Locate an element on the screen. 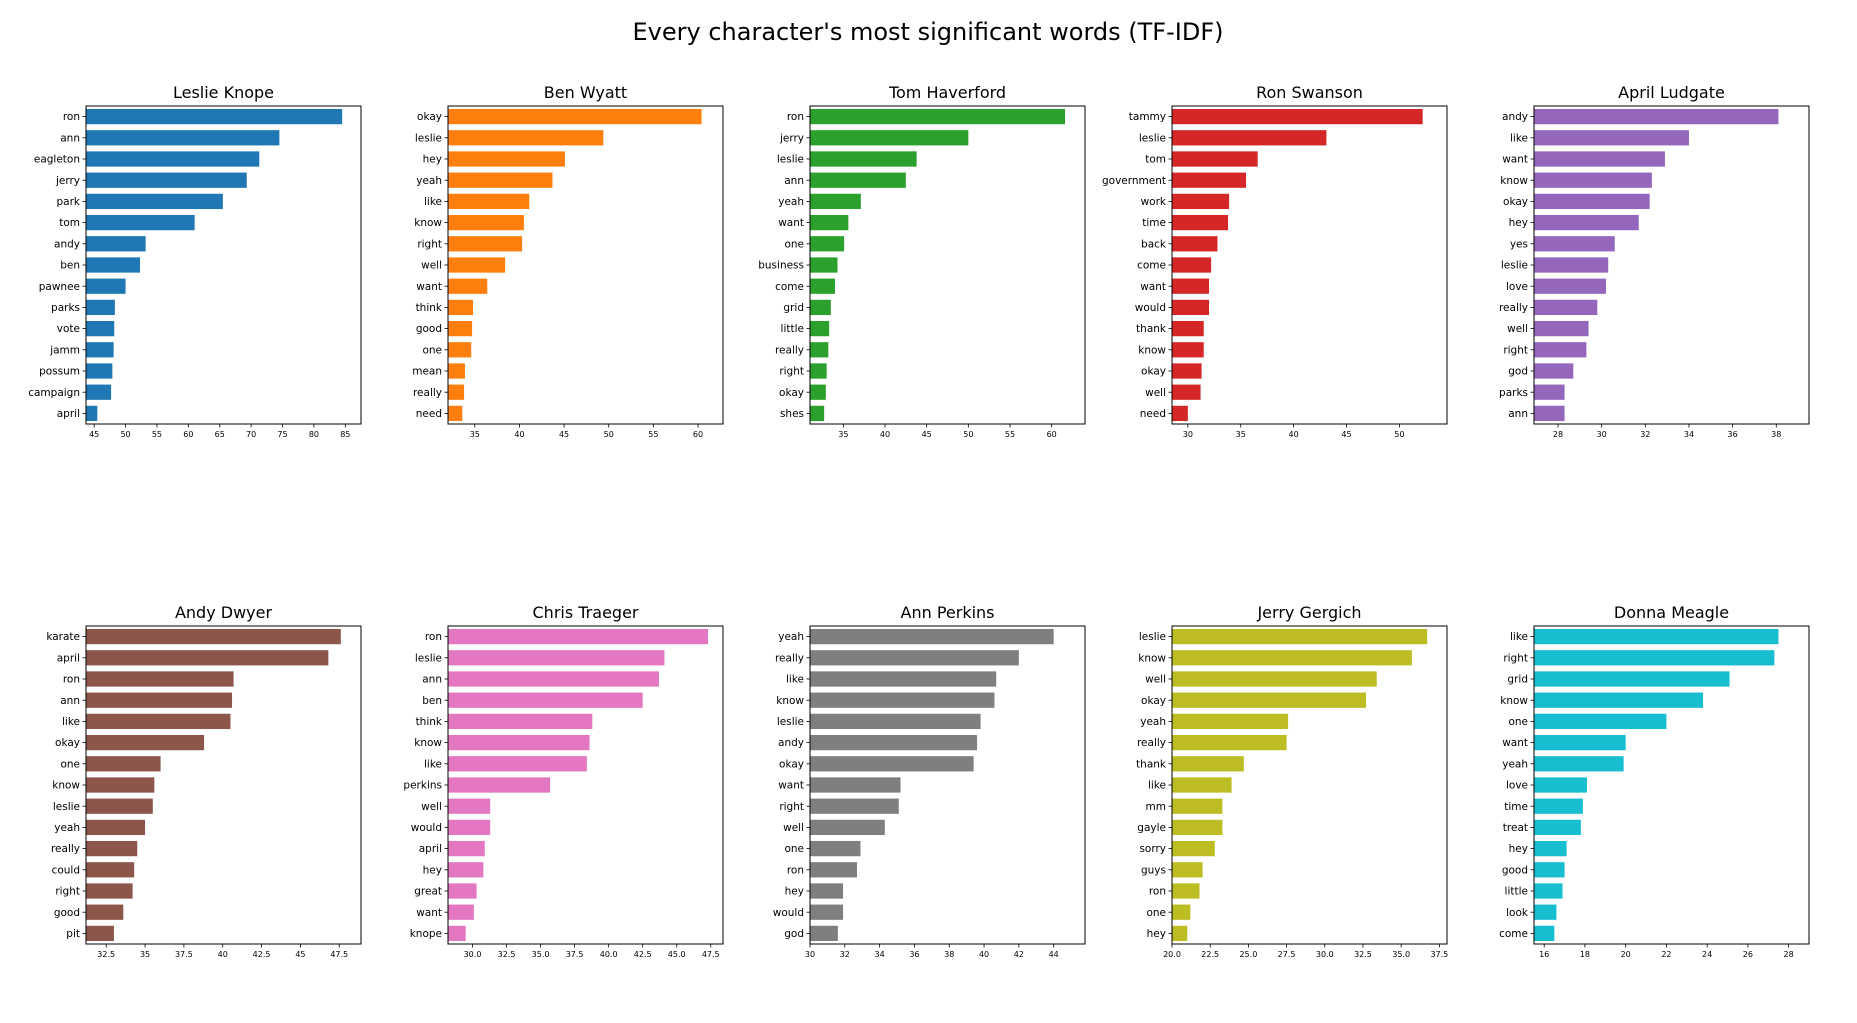  y-tick-label: right is located at coordinates (1515, 350).